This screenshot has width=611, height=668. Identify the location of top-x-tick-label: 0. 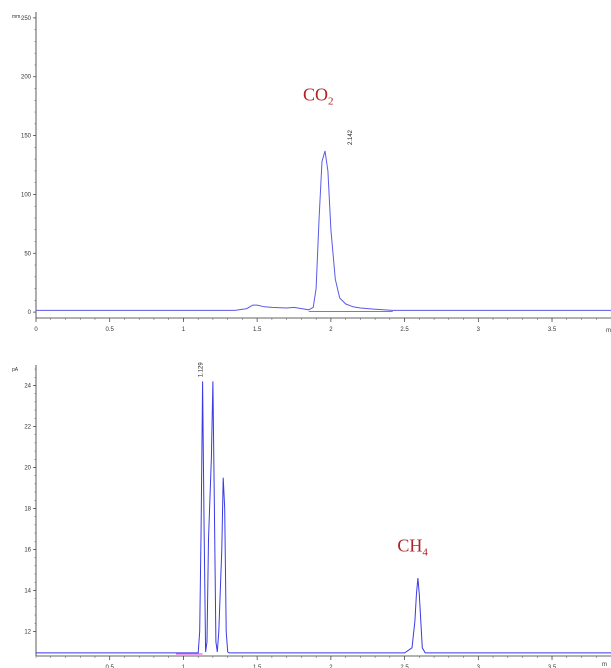
(36, 330).